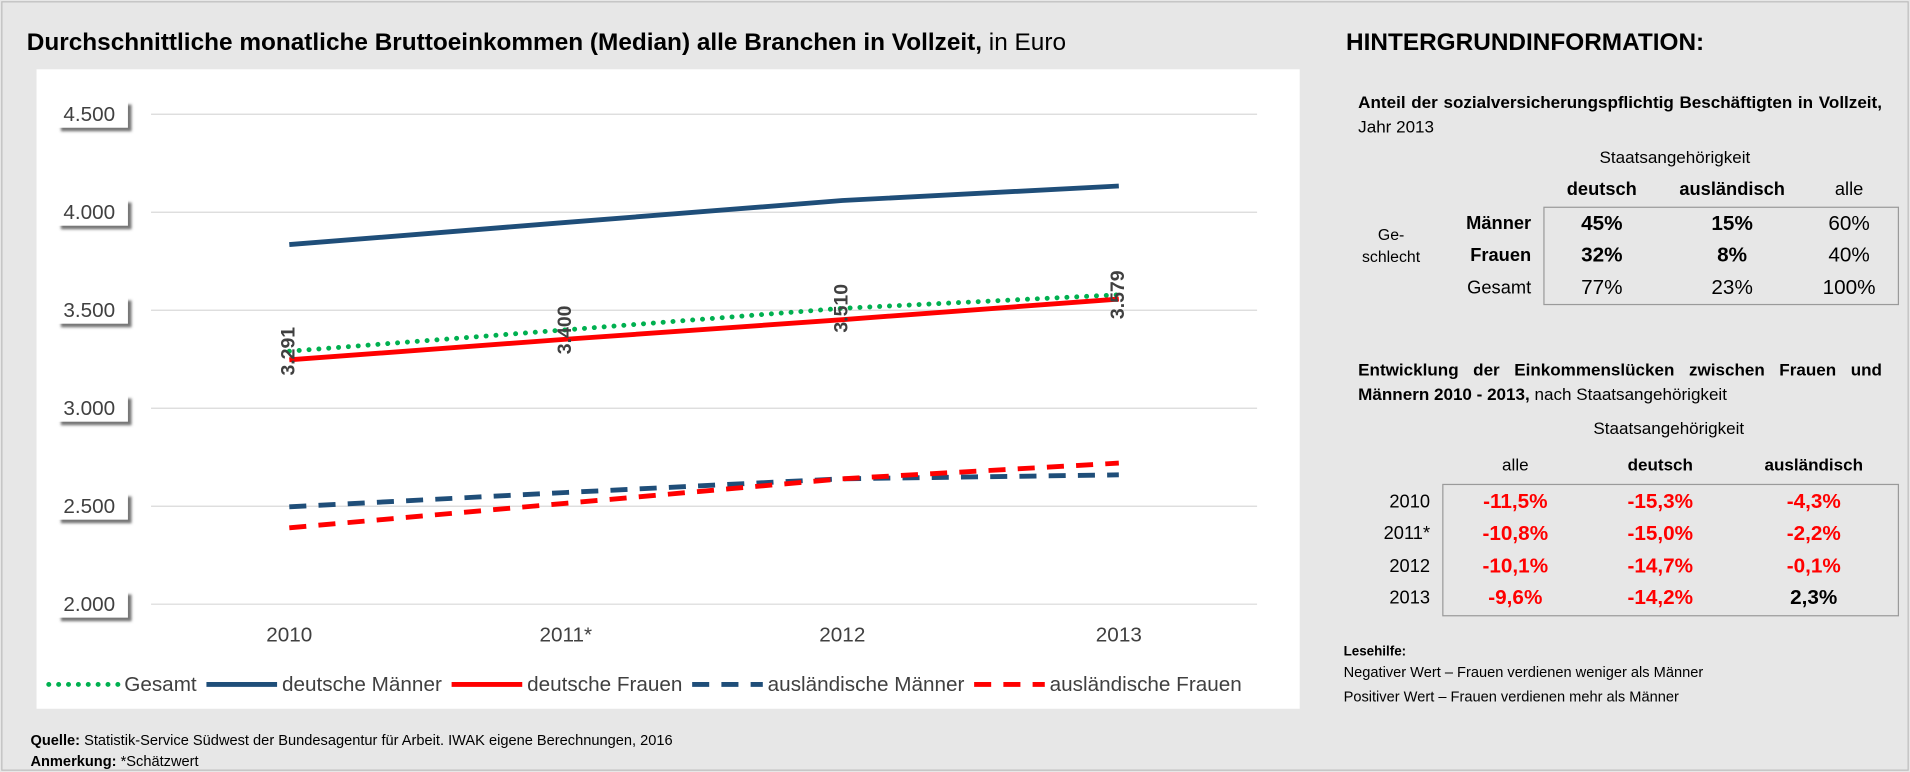 Image resolution: width=1910 pixels, height=772 pixels. What do you see at coordinates (1515, 501) in the screenshot?
I see `table-cell: -11,5%` at bounding box center [1515, 501].